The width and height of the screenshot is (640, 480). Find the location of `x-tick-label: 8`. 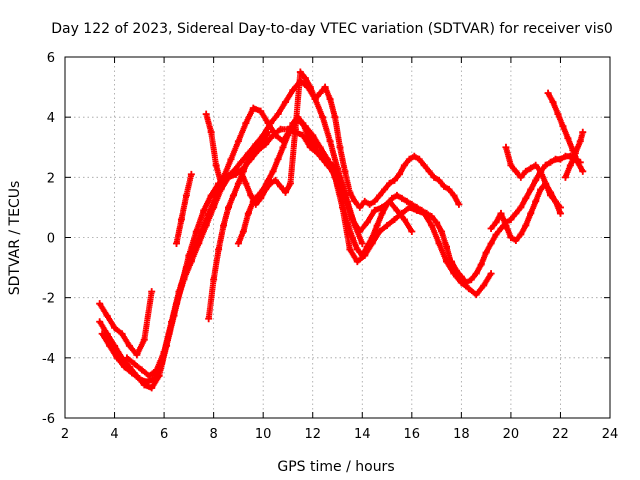

x-tick-label: 8 is located at coordinates (213, 434).